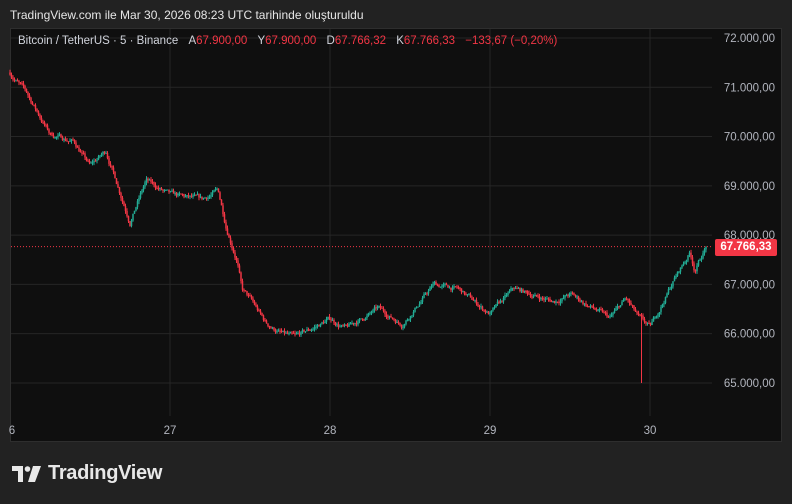 Image resolution: width=792 pixels, height=504 pixels. I want to click on logo-text: TradingView, so click(105, 473).